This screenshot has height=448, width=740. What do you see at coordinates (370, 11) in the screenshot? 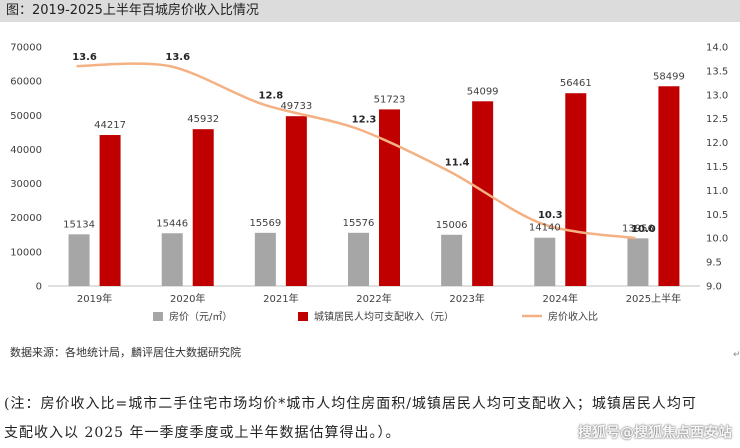
I see `figure-title: 图：2019-2025上半年百城房价收入比情况` at bounding box center [370, 11].